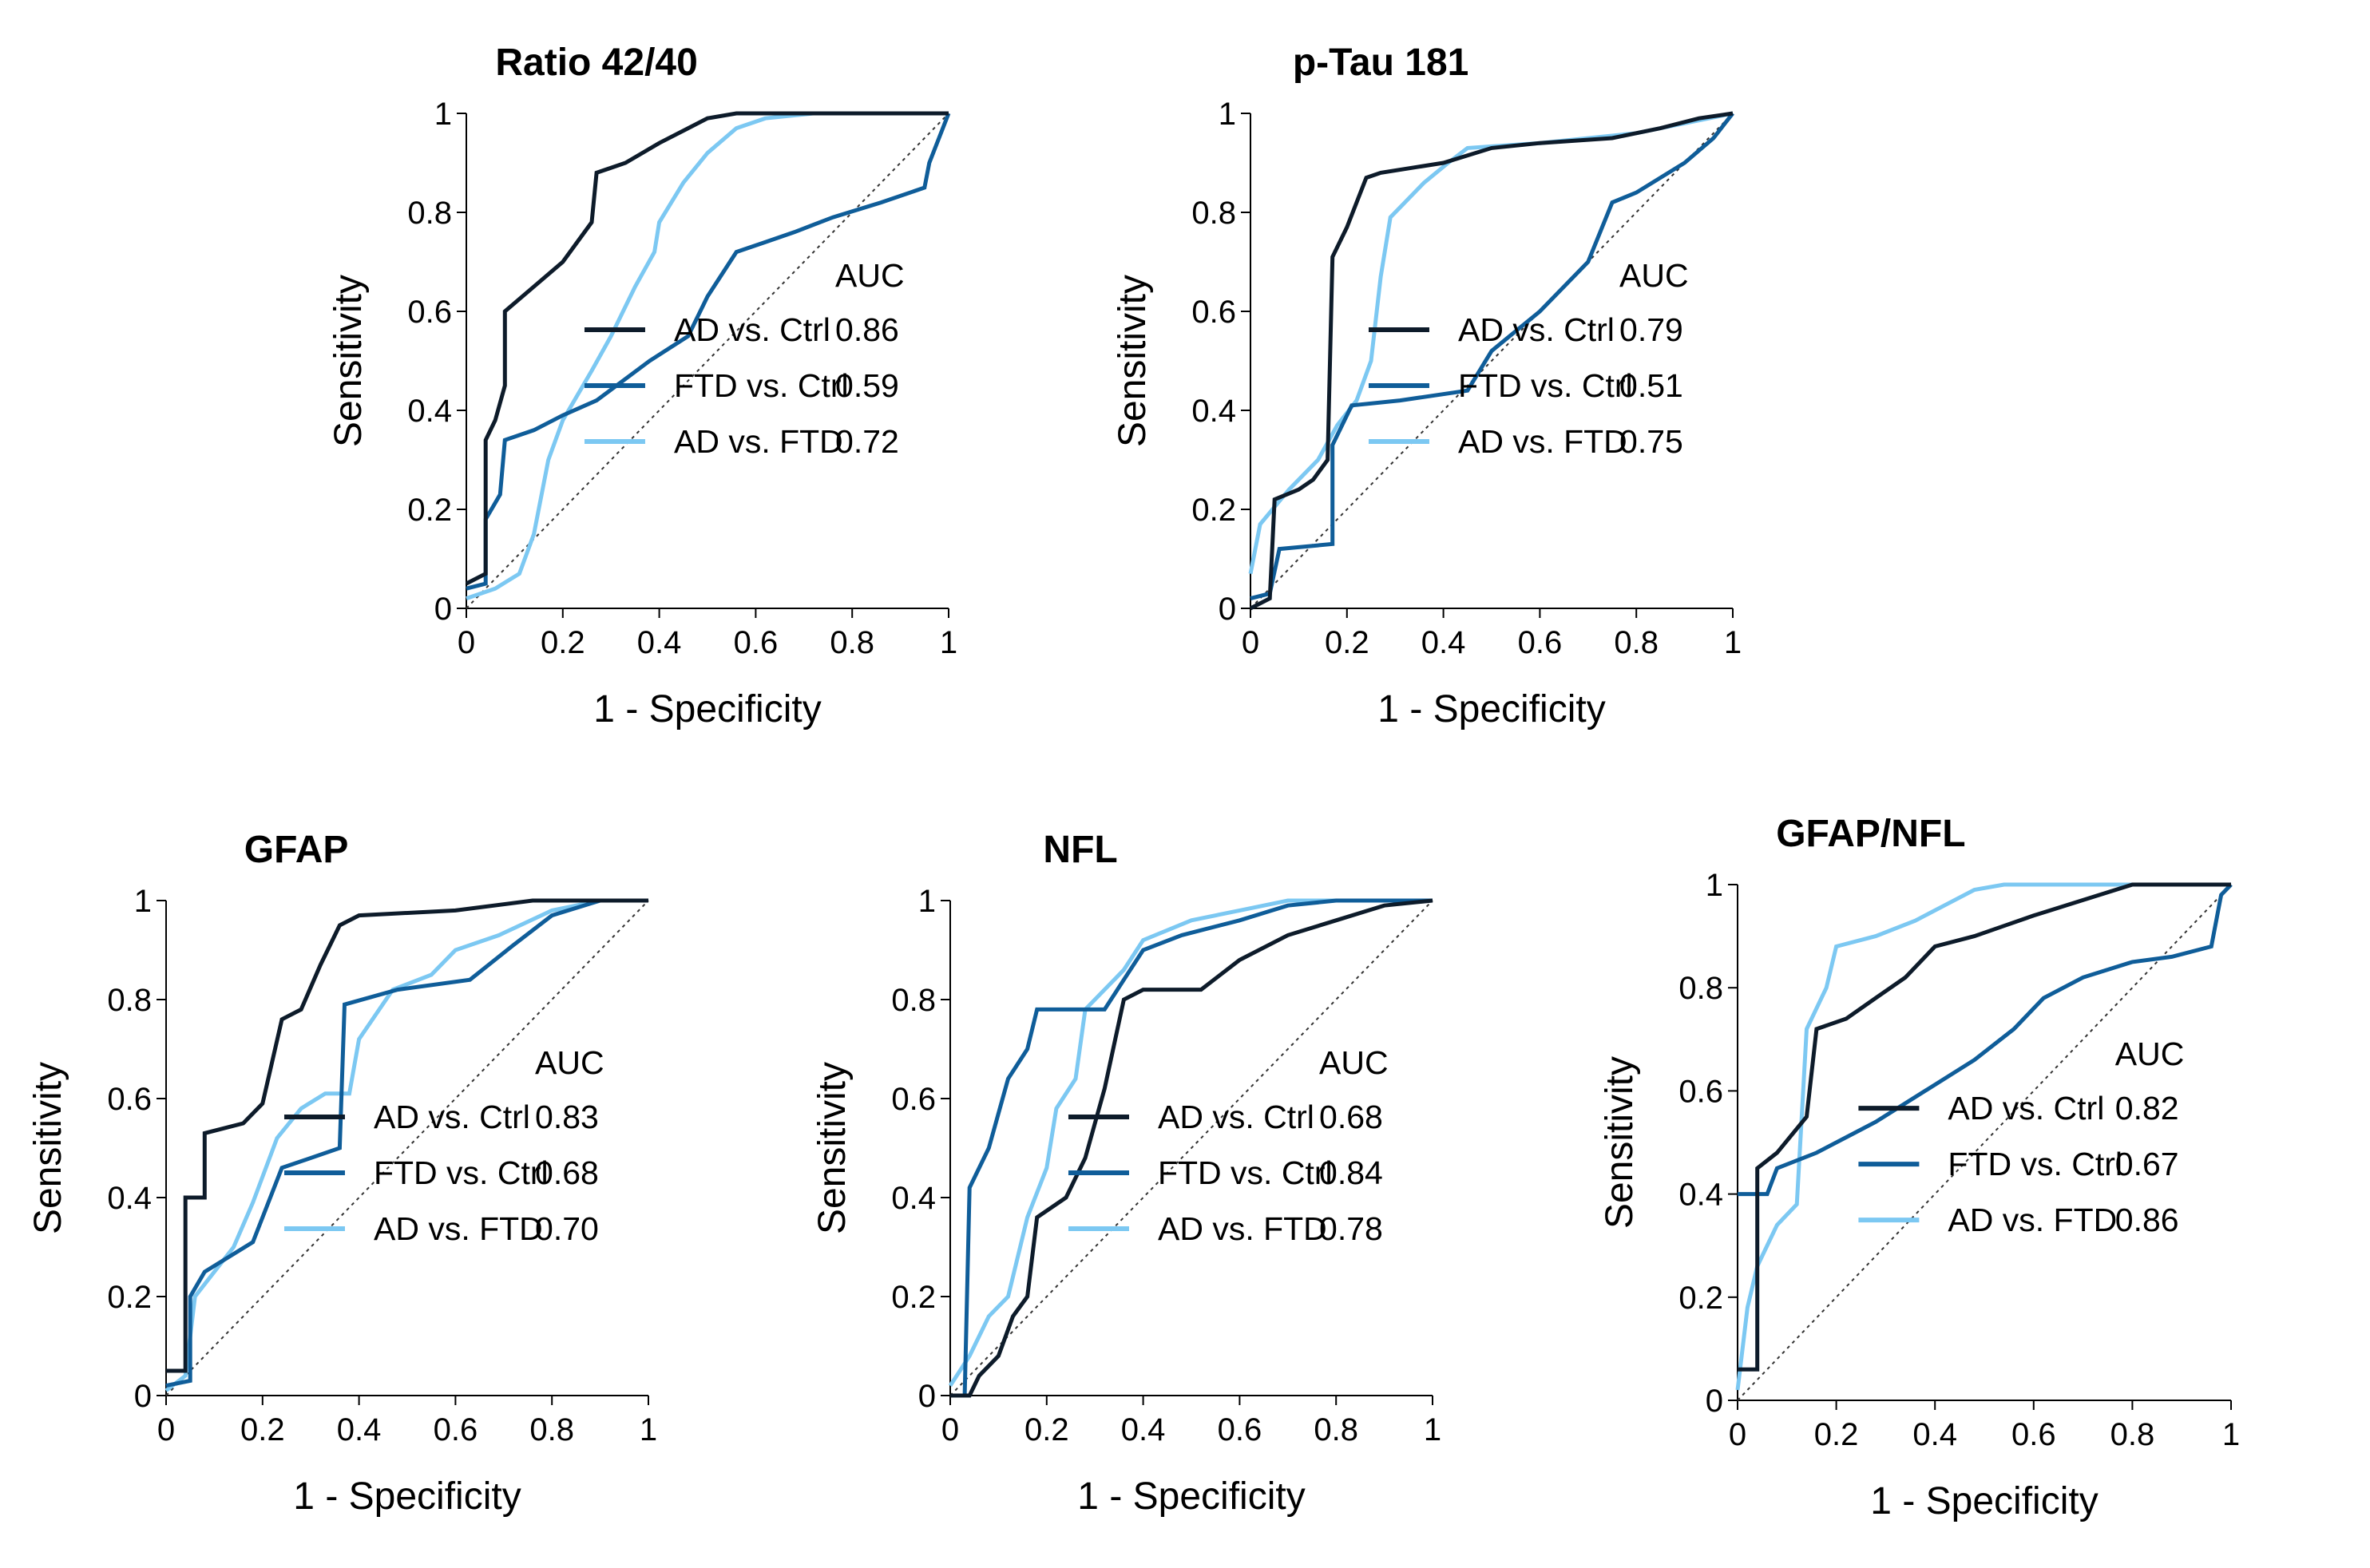  Describe the element at coordinates (452, 1117) in the screenshot. I see `gfap-legend-label: AD vs. Ctrl` at that location.